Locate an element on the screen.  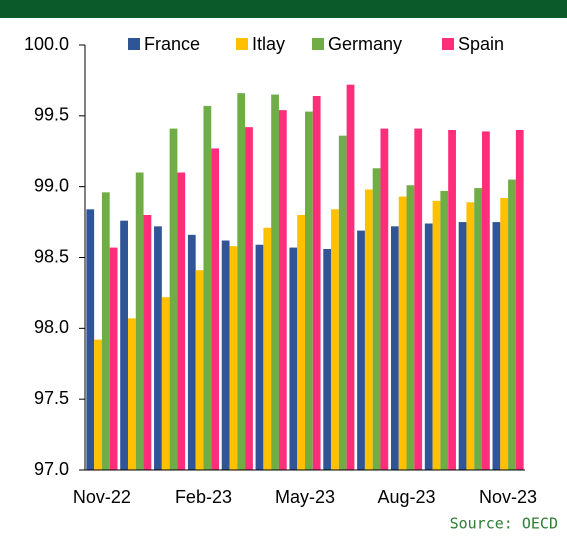
y-tick-label: 97.5 is located at coordinates (51, 398).